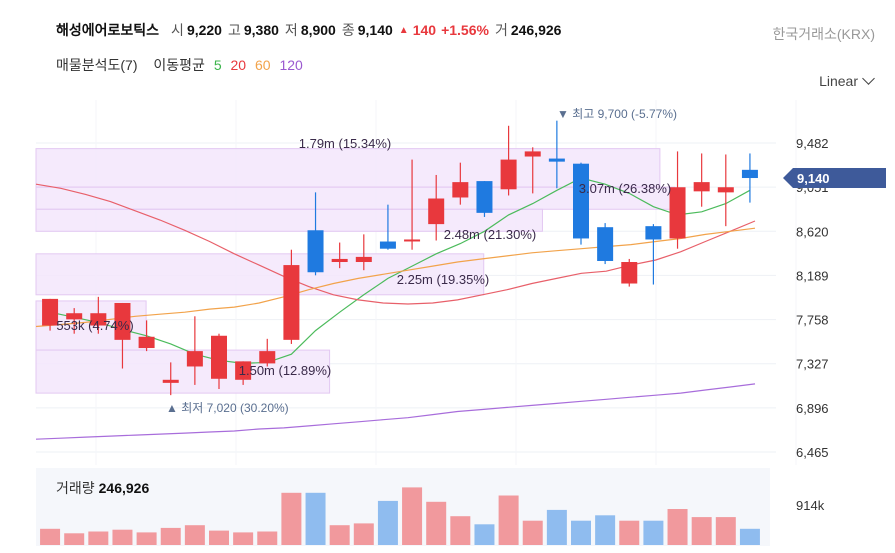 The width and height of the screenshot is (895, 553). Describe the element at coordinates (823, 34) in the screenshot. I see `exchange-name: 한국거래소(KRX)` at that location.